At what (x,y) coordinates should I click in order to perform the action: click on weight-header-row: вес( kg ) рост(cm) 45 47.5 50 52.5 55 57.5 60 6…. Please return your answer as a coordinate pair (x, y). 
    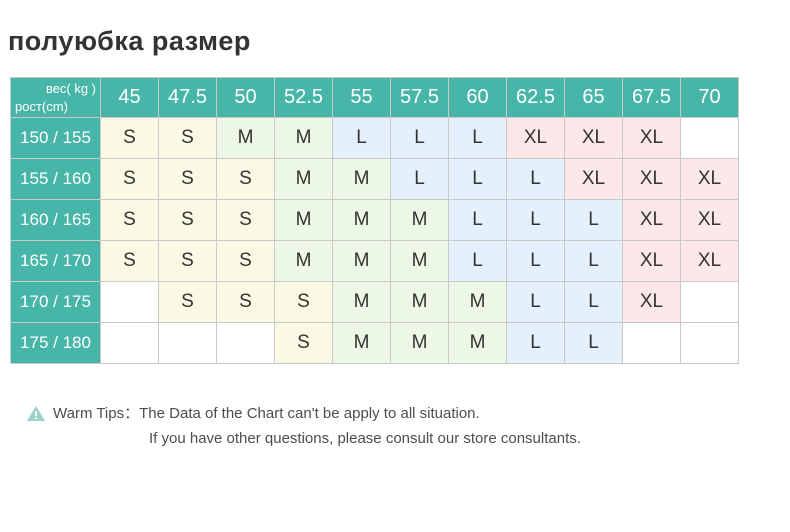
    Looking at the image, I should click on (374, 97).